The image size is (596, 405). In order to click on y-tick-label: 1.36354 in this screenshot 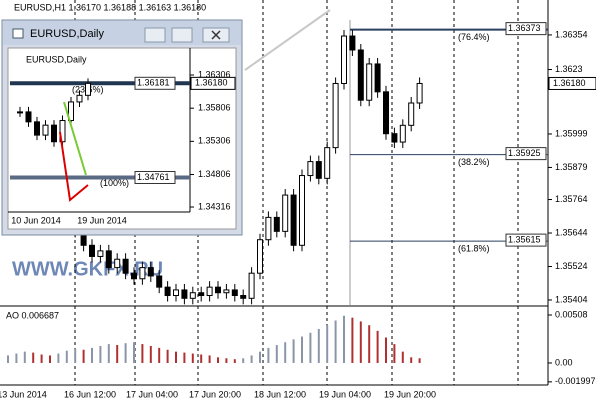, I will do `click(571, 34)`.